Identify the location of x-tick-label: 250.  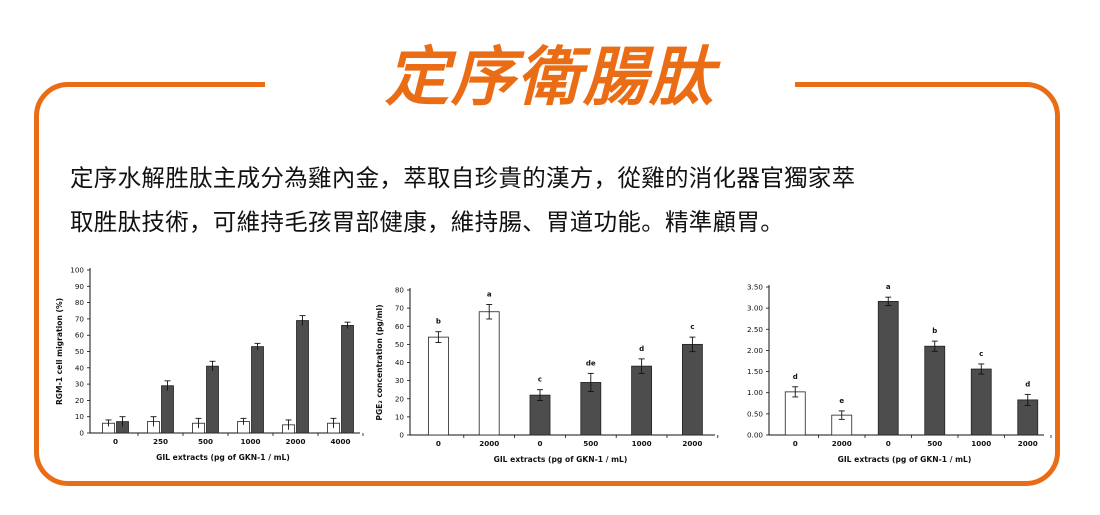
(160, 441).